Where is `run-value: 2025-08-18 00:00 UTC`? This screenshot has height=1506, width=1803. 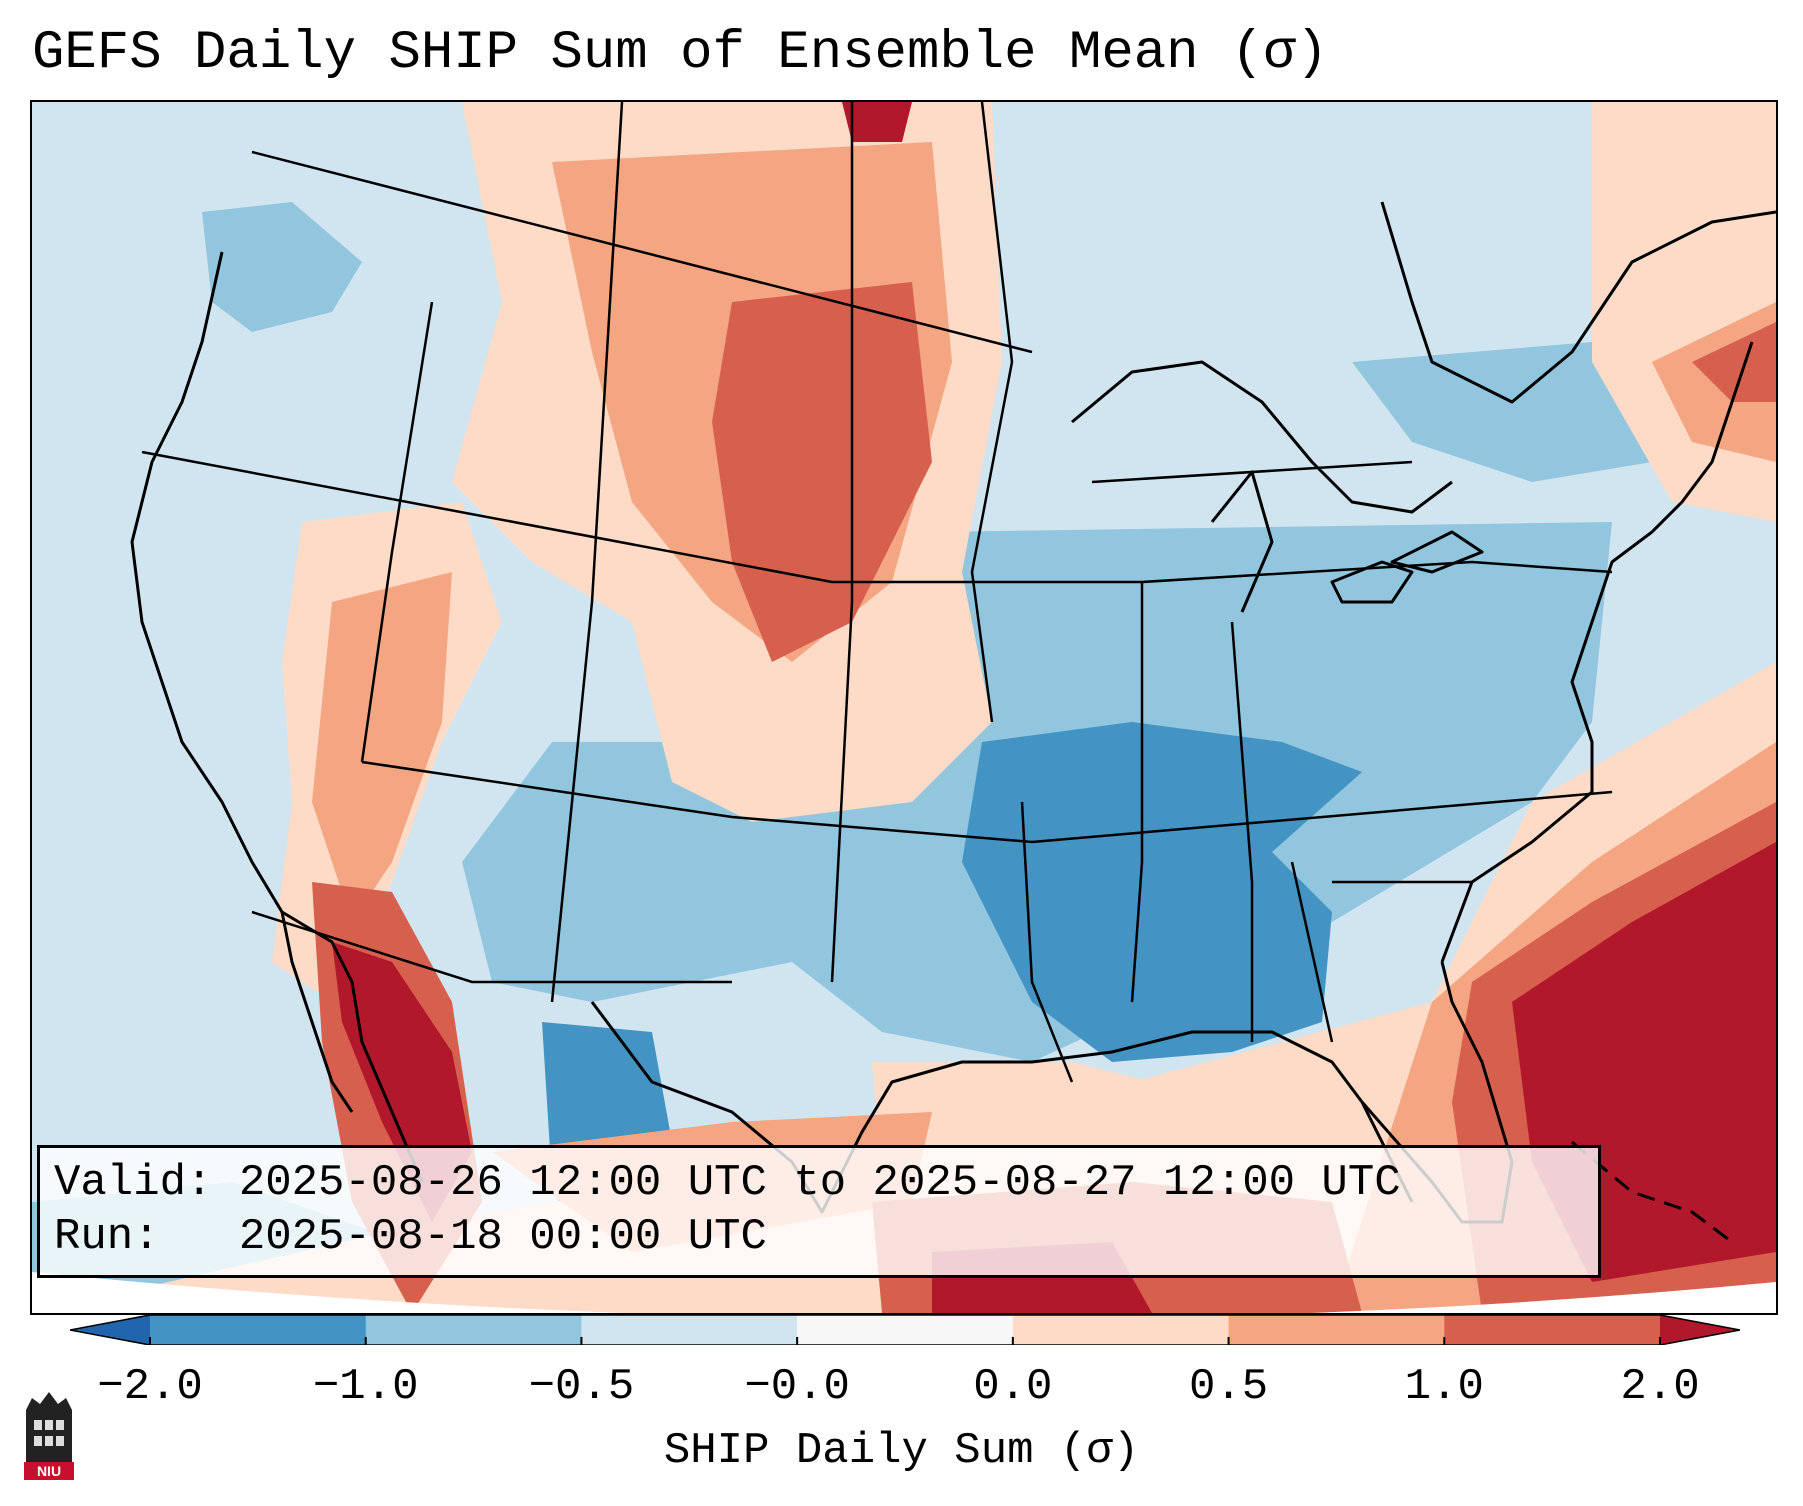
run-value: 2025-08-18 00:00 UTC is located at coordinates (502, 1237).